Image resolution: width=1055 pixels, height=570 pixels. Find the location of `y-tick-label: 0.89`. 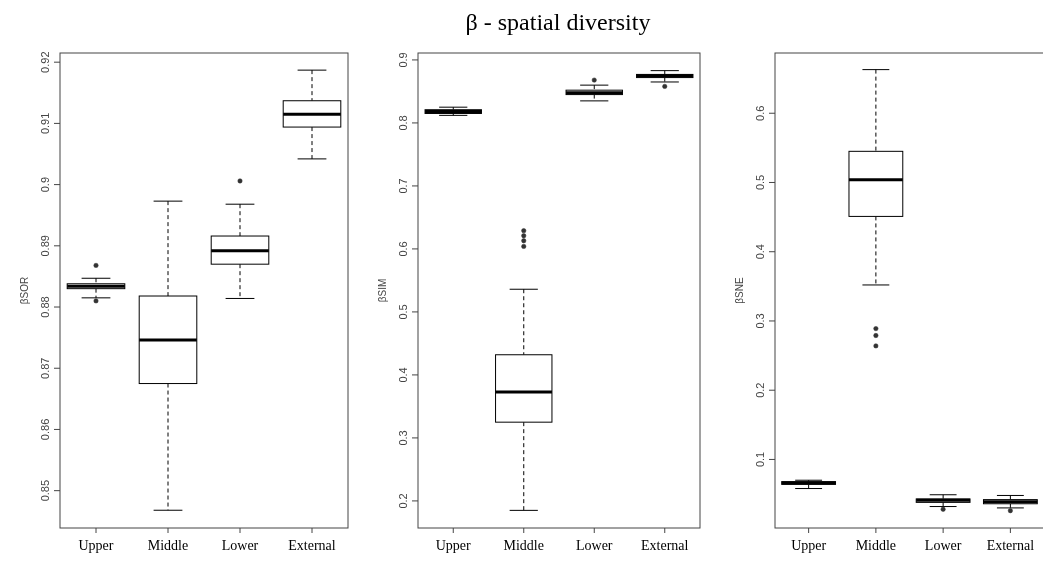

y-tick-label: 0.89 is located at coordinates (45, 246).